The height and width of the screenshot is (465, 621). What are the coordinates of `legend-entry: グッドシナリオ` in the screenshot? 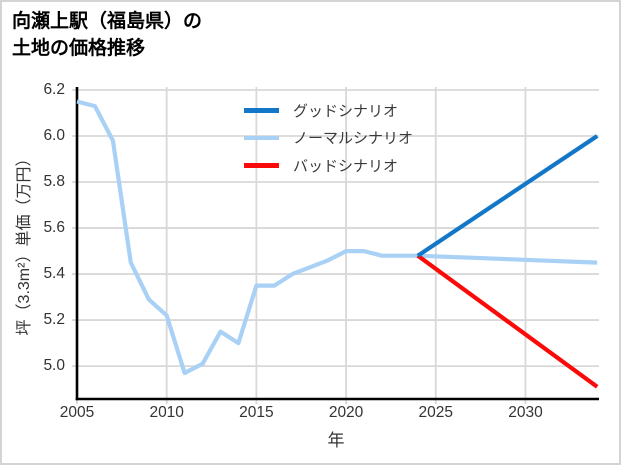 It's located at (328, 110).